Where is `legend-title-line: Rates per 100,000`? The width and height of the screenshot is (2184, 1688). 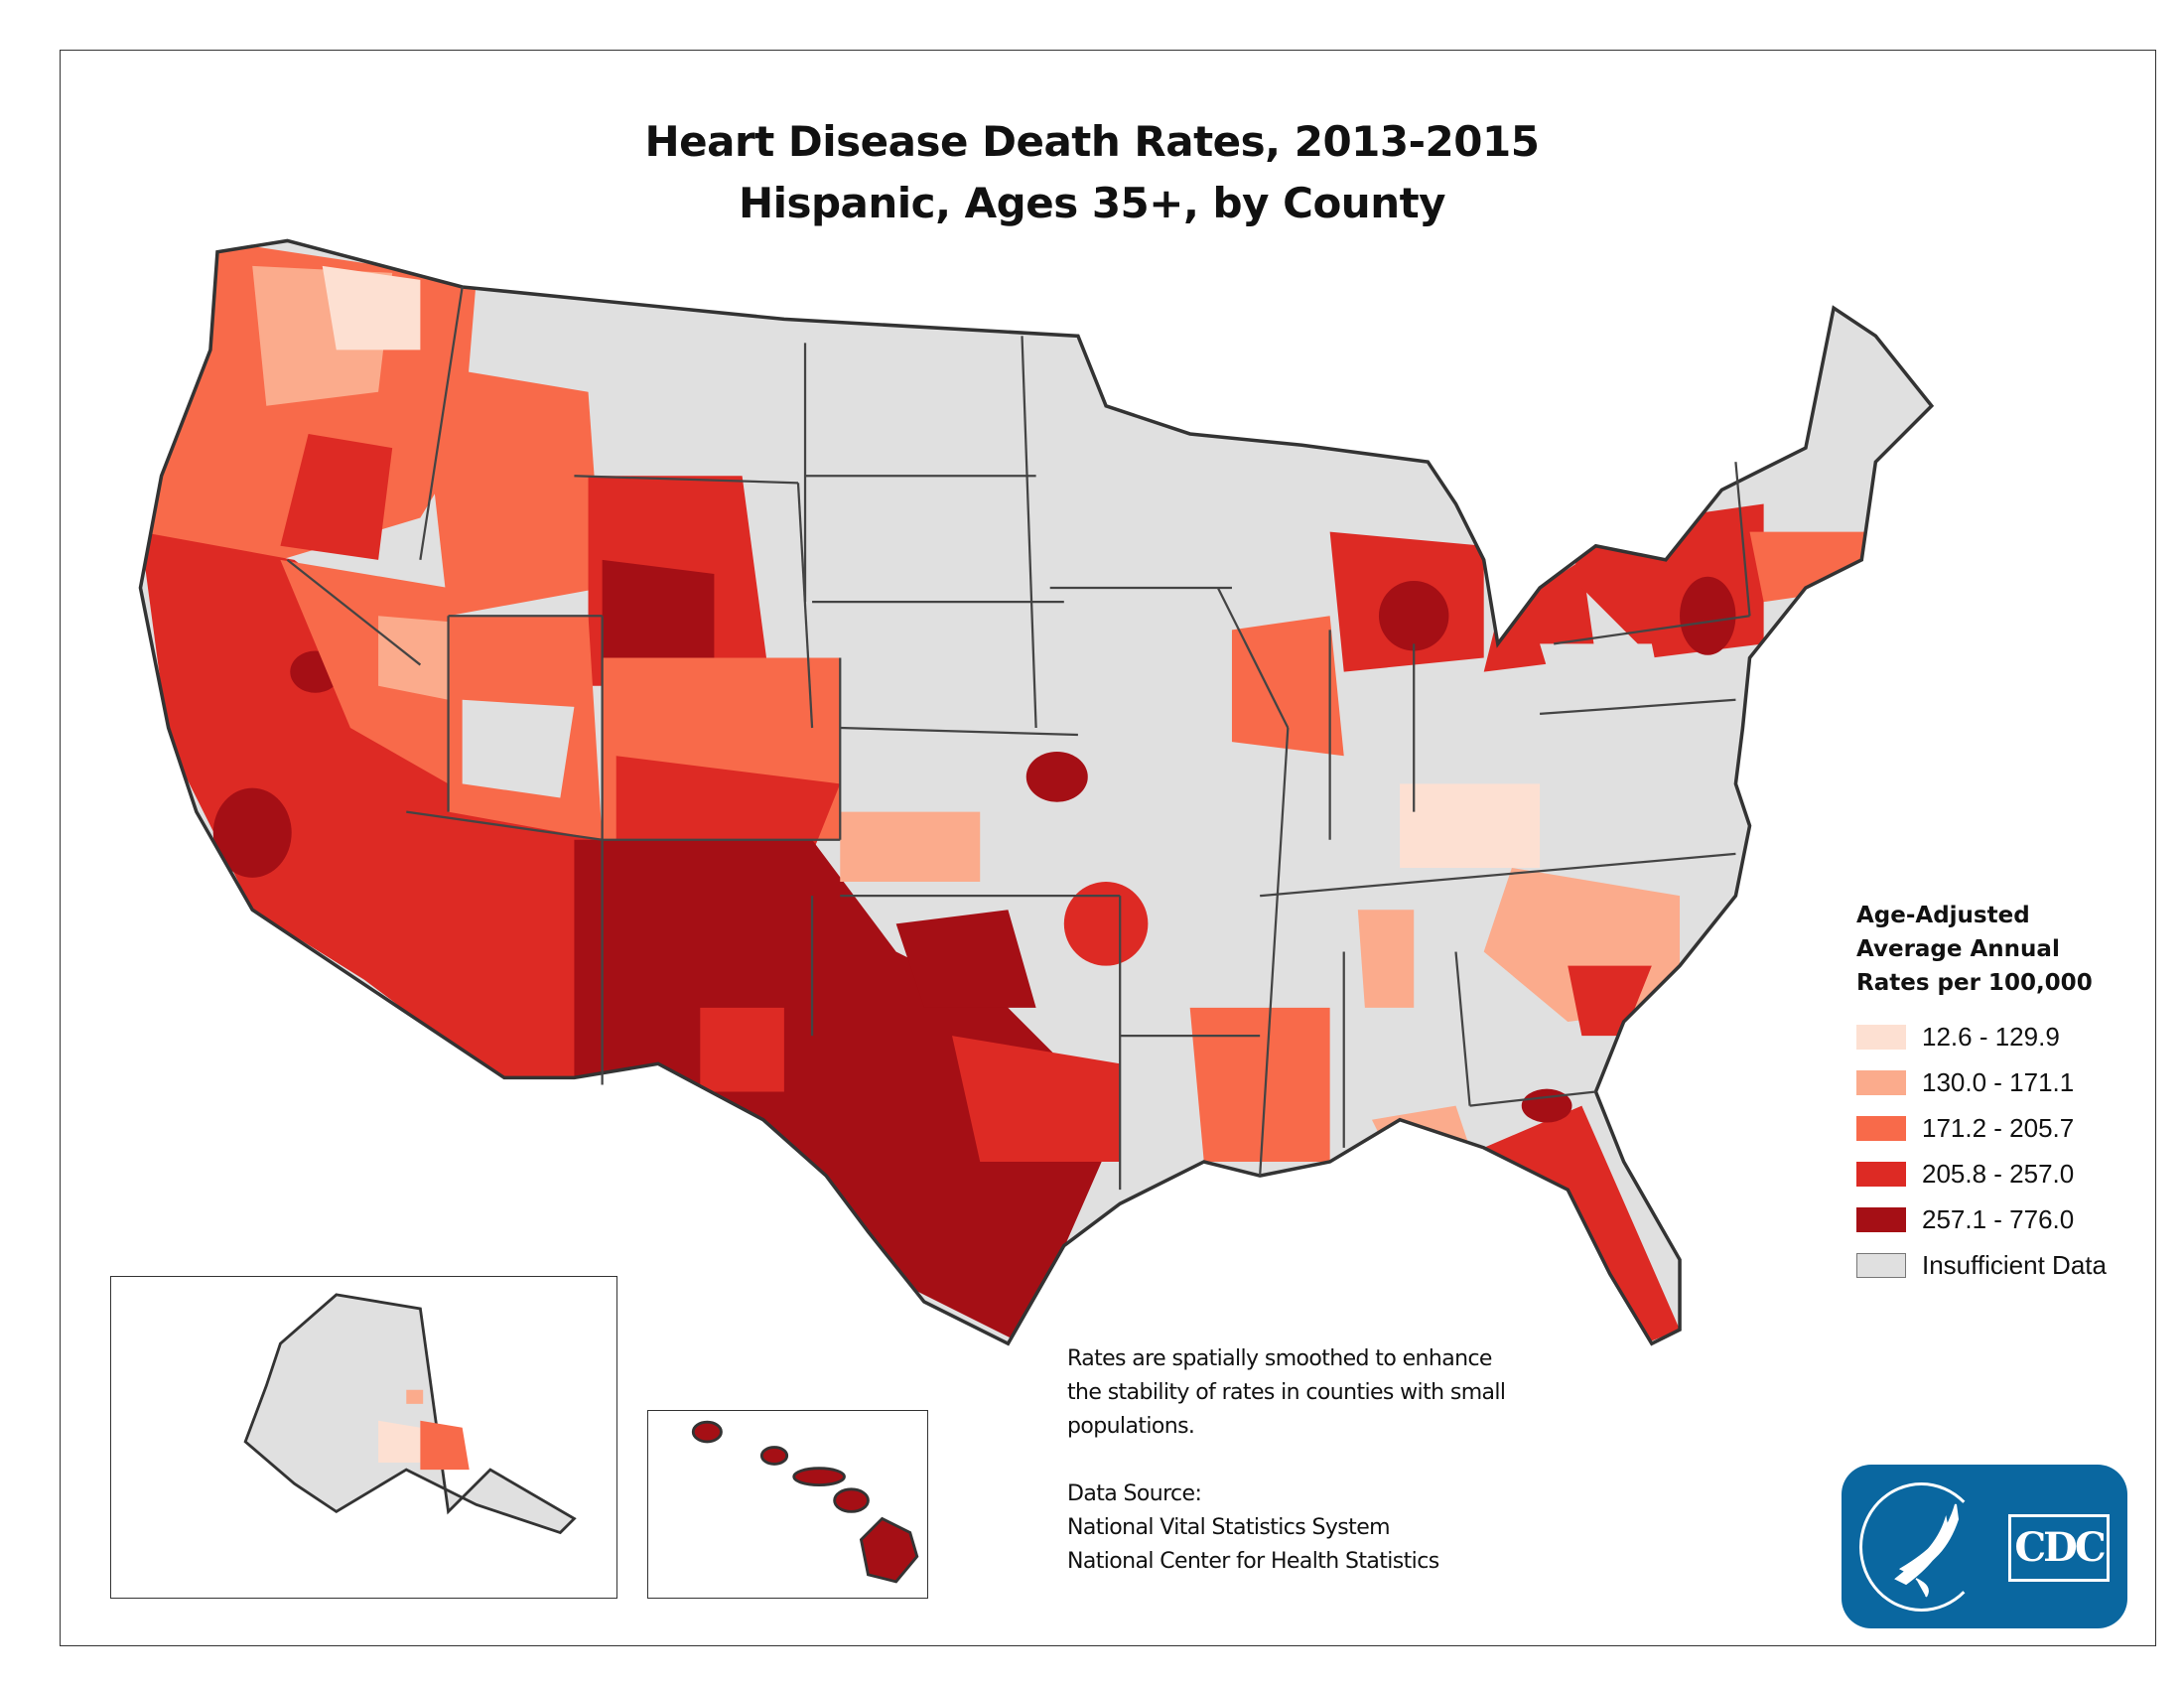
legend-title-line: Rates per 100,000 is located at coordinates (1974, 983).